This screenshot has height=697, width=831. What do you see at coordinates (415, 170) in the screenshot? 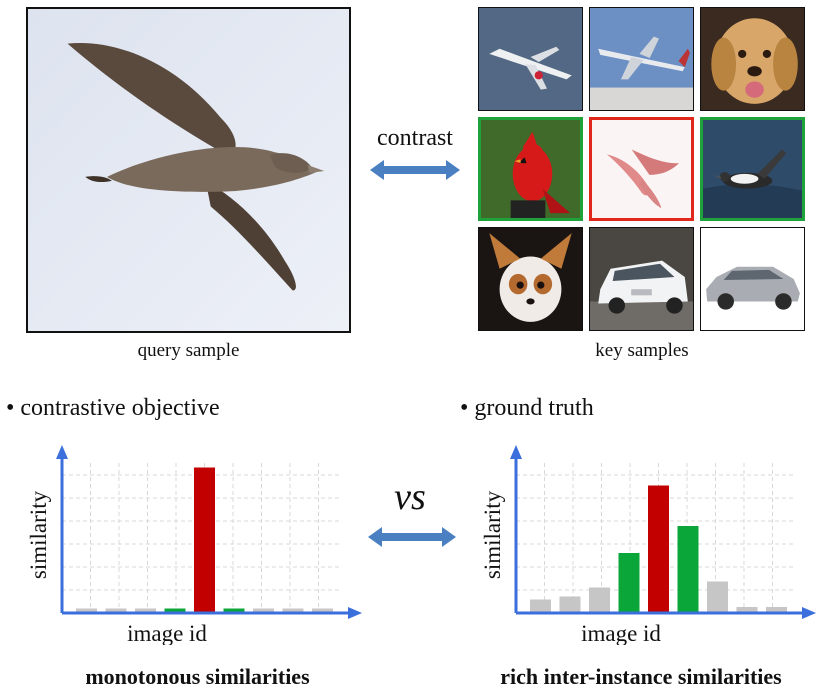
I see `contrast-arrow-icon` at bounding box center [415, 170].